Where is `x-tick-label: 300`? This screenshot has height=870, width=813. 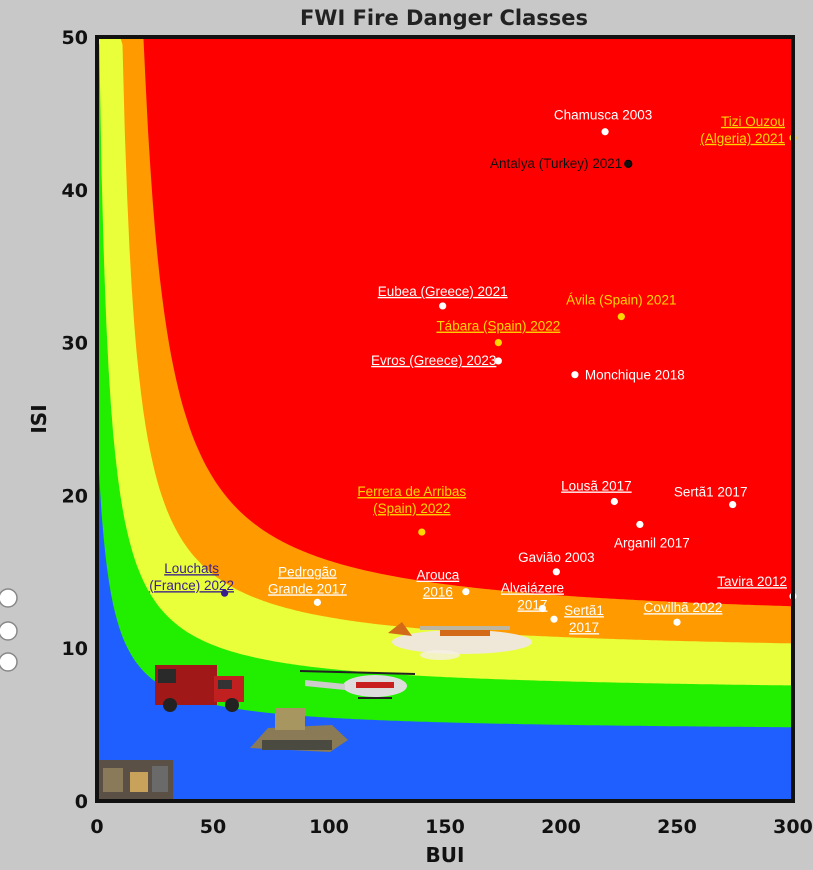
x-tick-label: 300 is located at coordinates (793, 827).